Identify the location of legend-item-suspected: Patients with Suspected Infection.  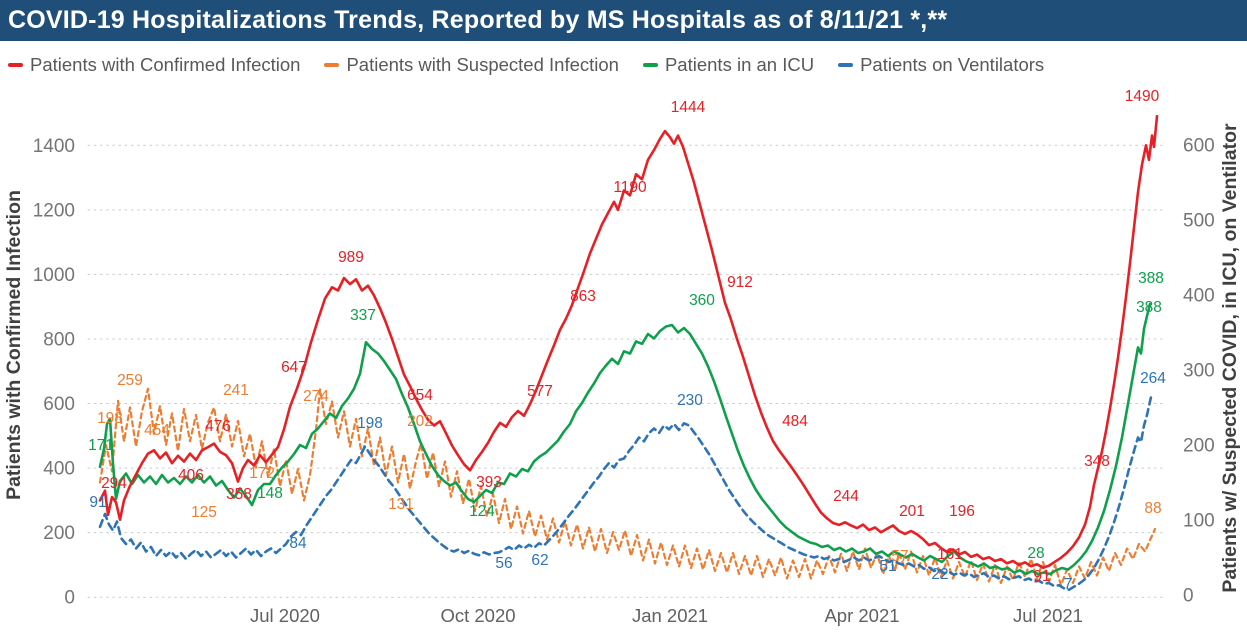
(471, 65).